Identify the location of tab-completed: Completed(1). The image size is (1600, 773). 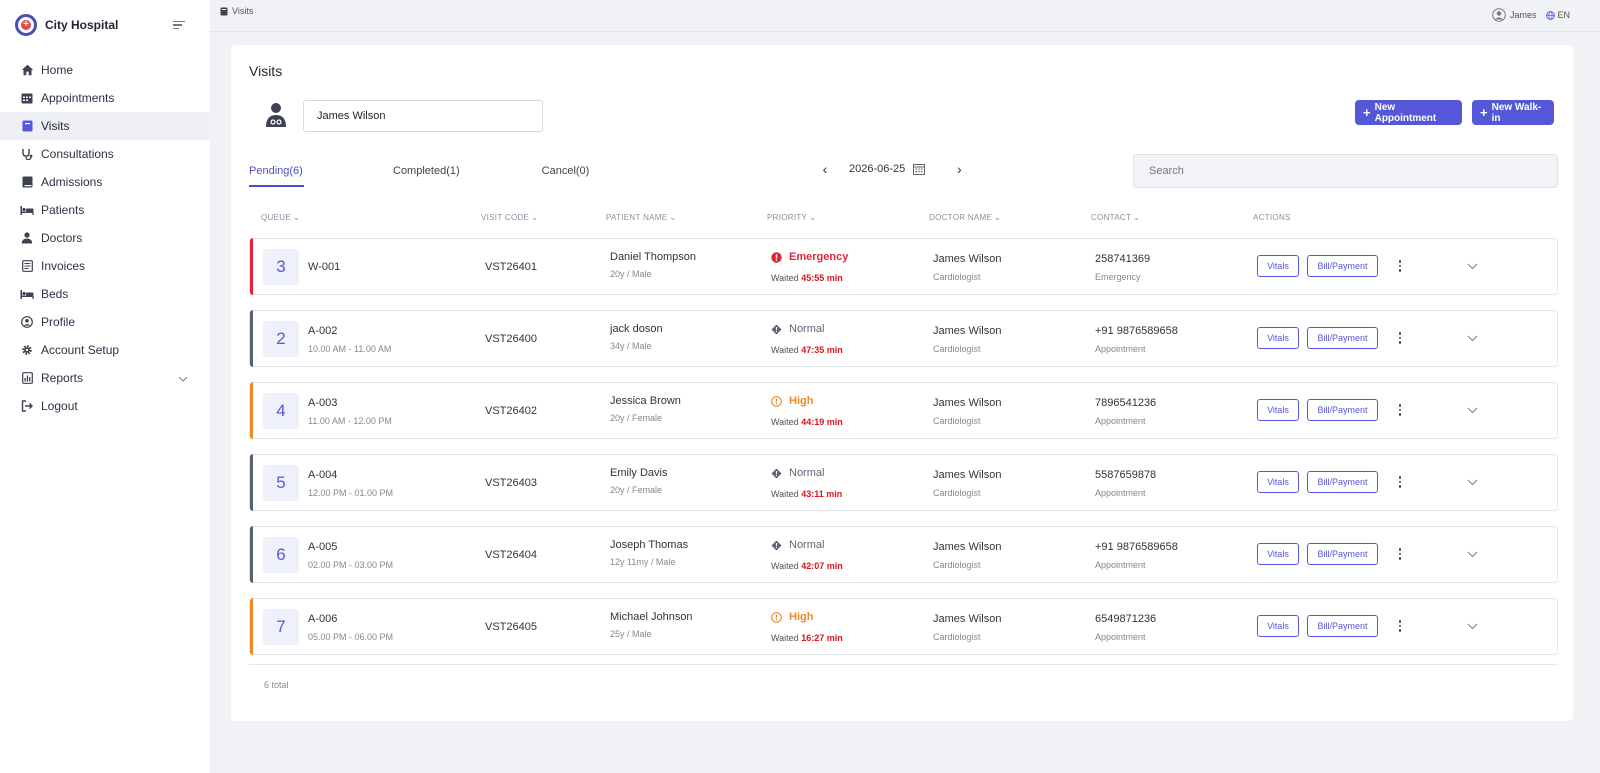
(426, 171).